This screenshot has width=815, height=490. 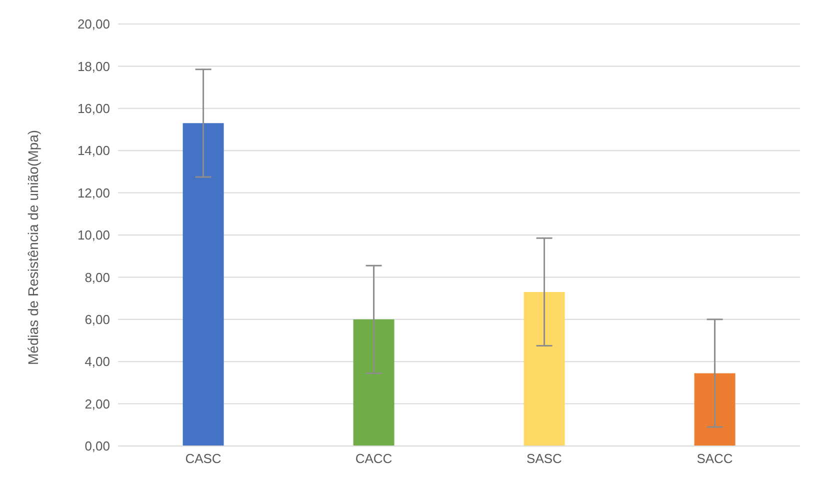 What do you see at coordinates (203, 458) in the screenshot?
I see `x-tick-label: CASC` at bounding box center [203, 458].